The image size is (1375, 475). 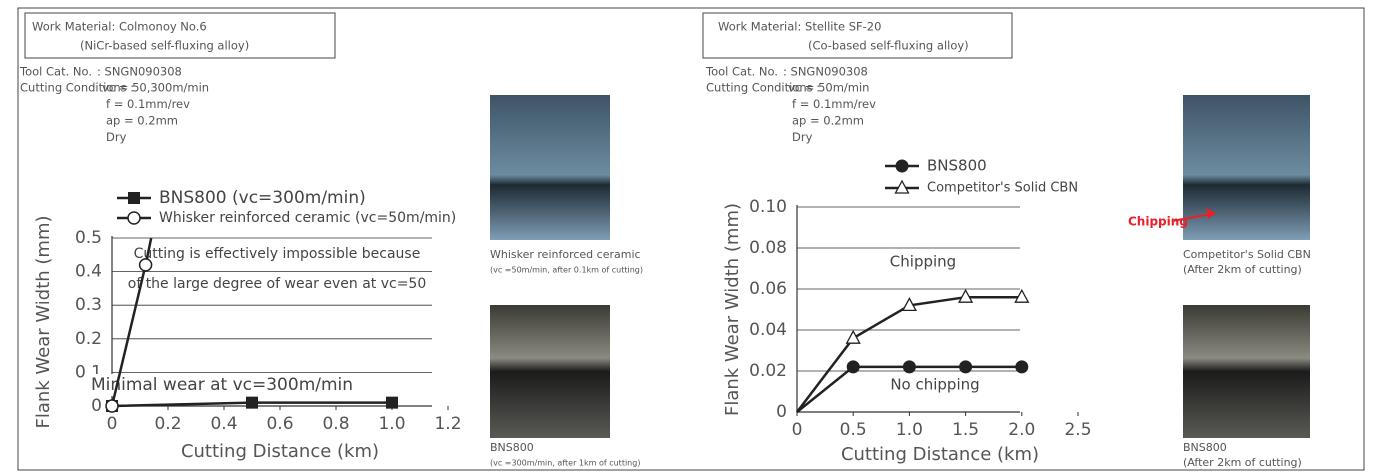 What do you see at coordinates (1002, 188) in the screenshot?
I see `legend-label: Competitor's Solid CBN` at bounding box center [1002, 188].